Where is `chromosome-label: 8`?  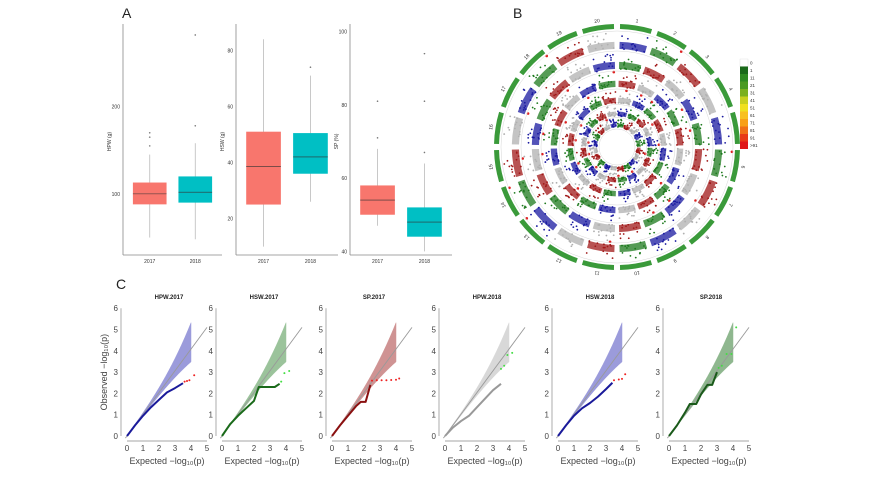
chromosome-label: 8 is located at coordinates (707, 237).